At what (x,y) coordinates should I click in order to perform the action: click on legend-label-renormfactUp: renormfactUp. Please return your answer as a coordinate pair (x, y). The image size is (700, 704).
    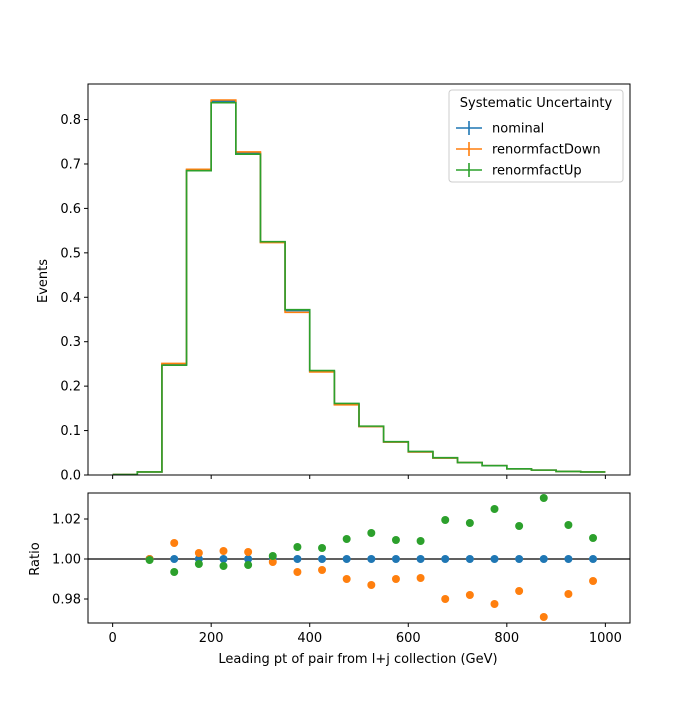
    Looking at the image, I should click on (537, 171).